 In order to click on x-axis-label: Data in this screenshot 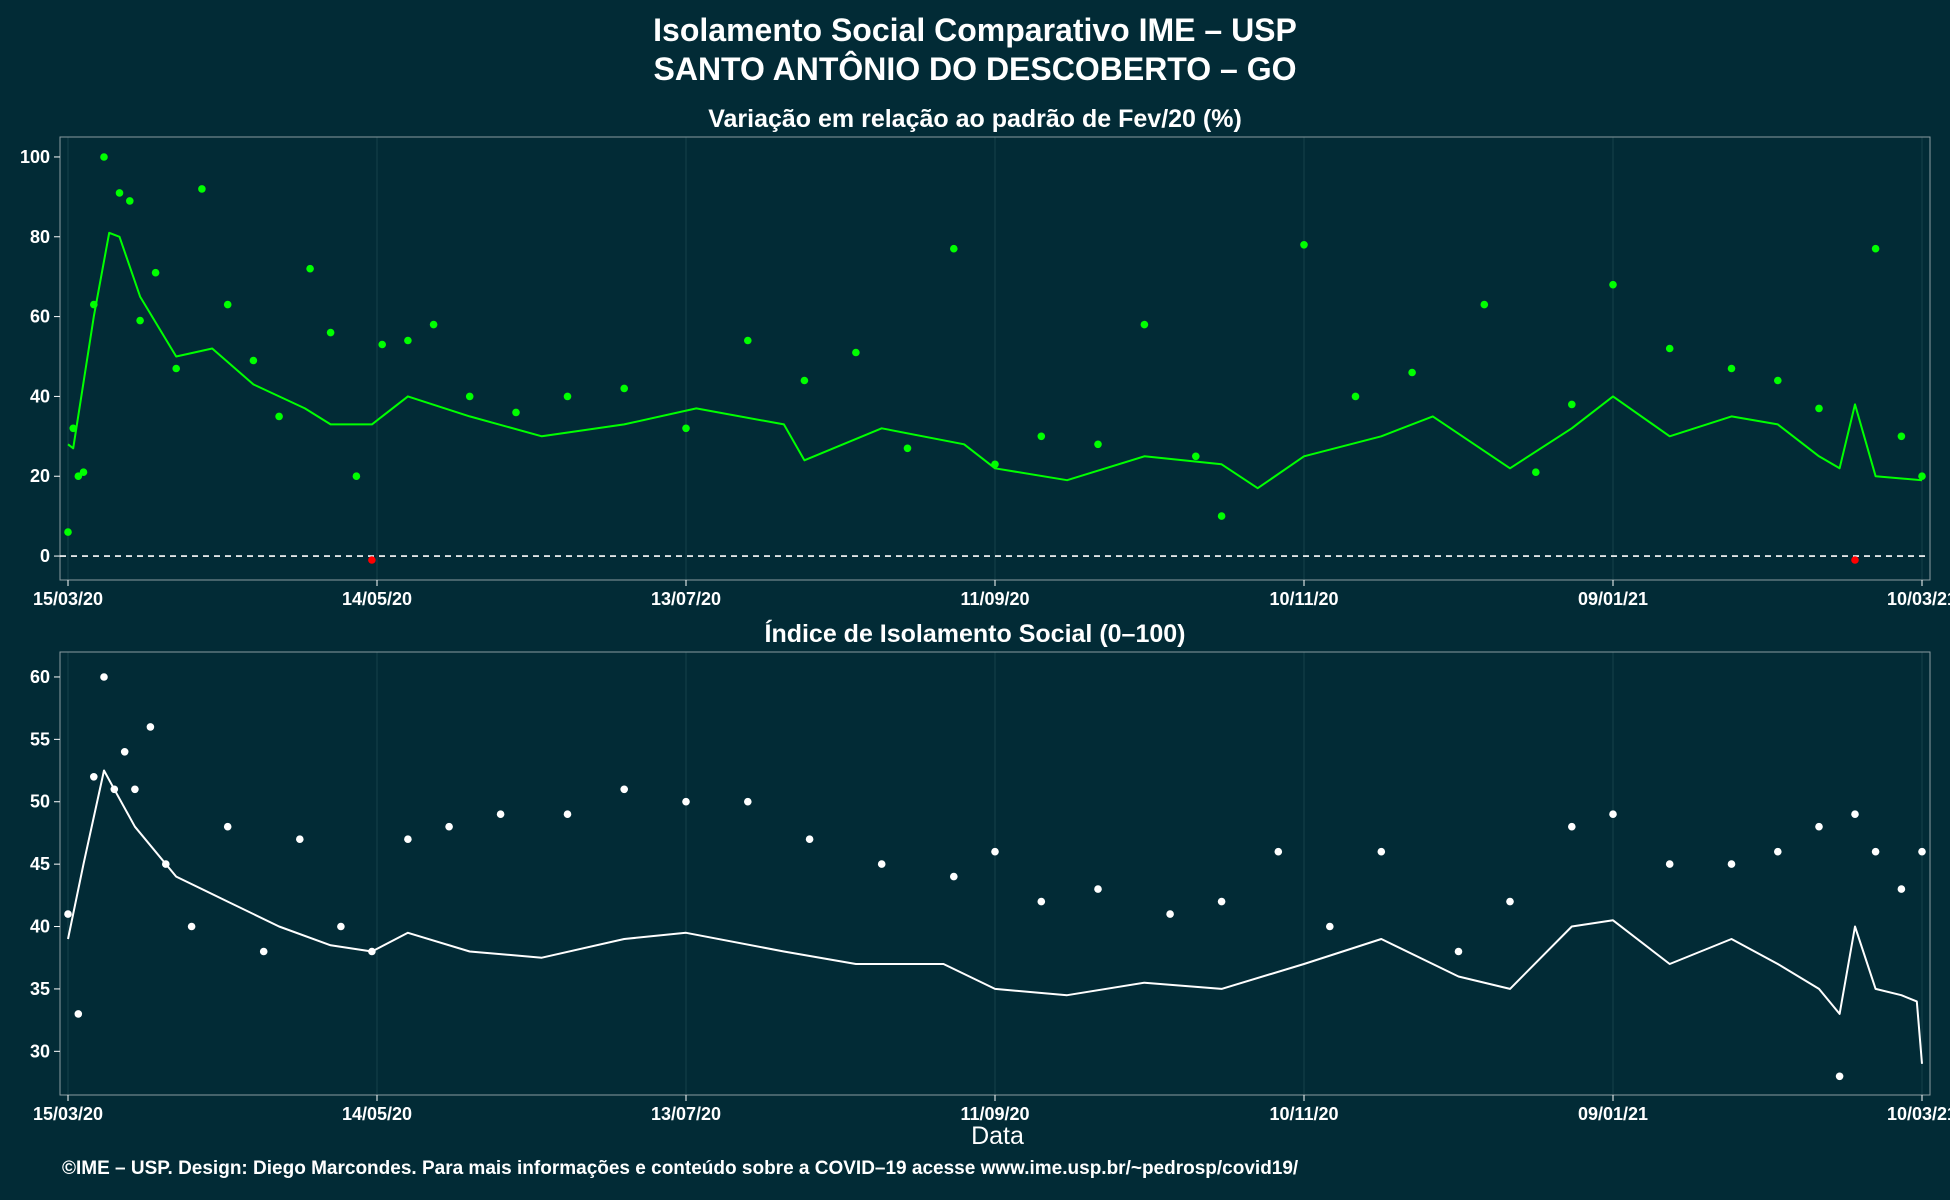, I will do `click(997, 1136)`.